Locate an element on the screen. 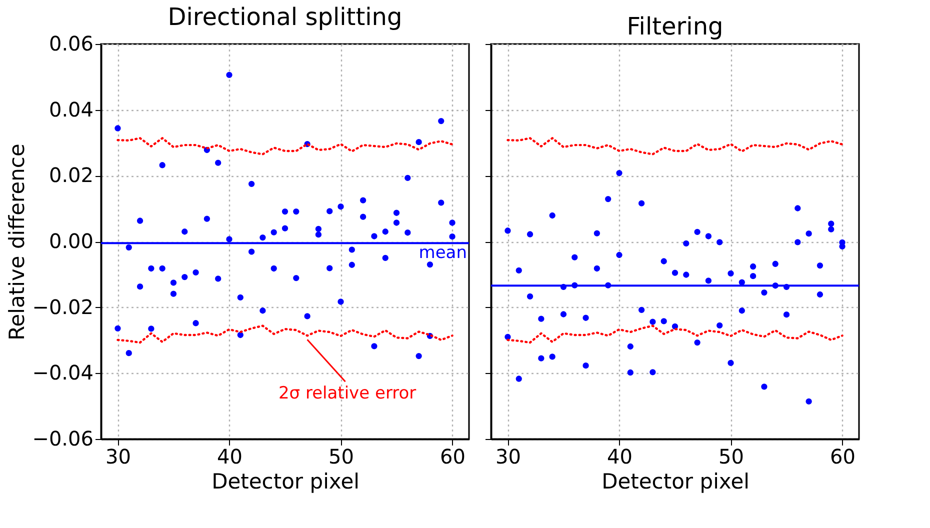  y-tick-label: −0.06 is located at coordinates (63, 438).